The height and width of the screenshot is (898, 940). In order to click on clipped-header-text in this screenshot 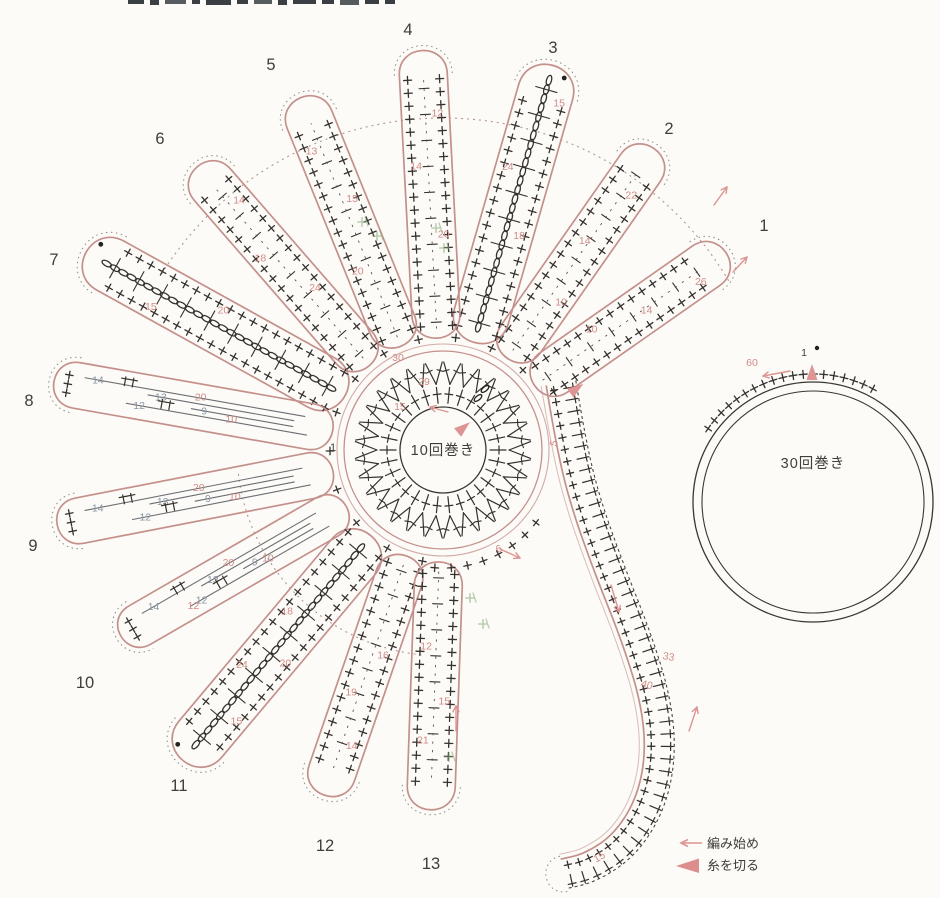, I will do `click(261, 2)`.